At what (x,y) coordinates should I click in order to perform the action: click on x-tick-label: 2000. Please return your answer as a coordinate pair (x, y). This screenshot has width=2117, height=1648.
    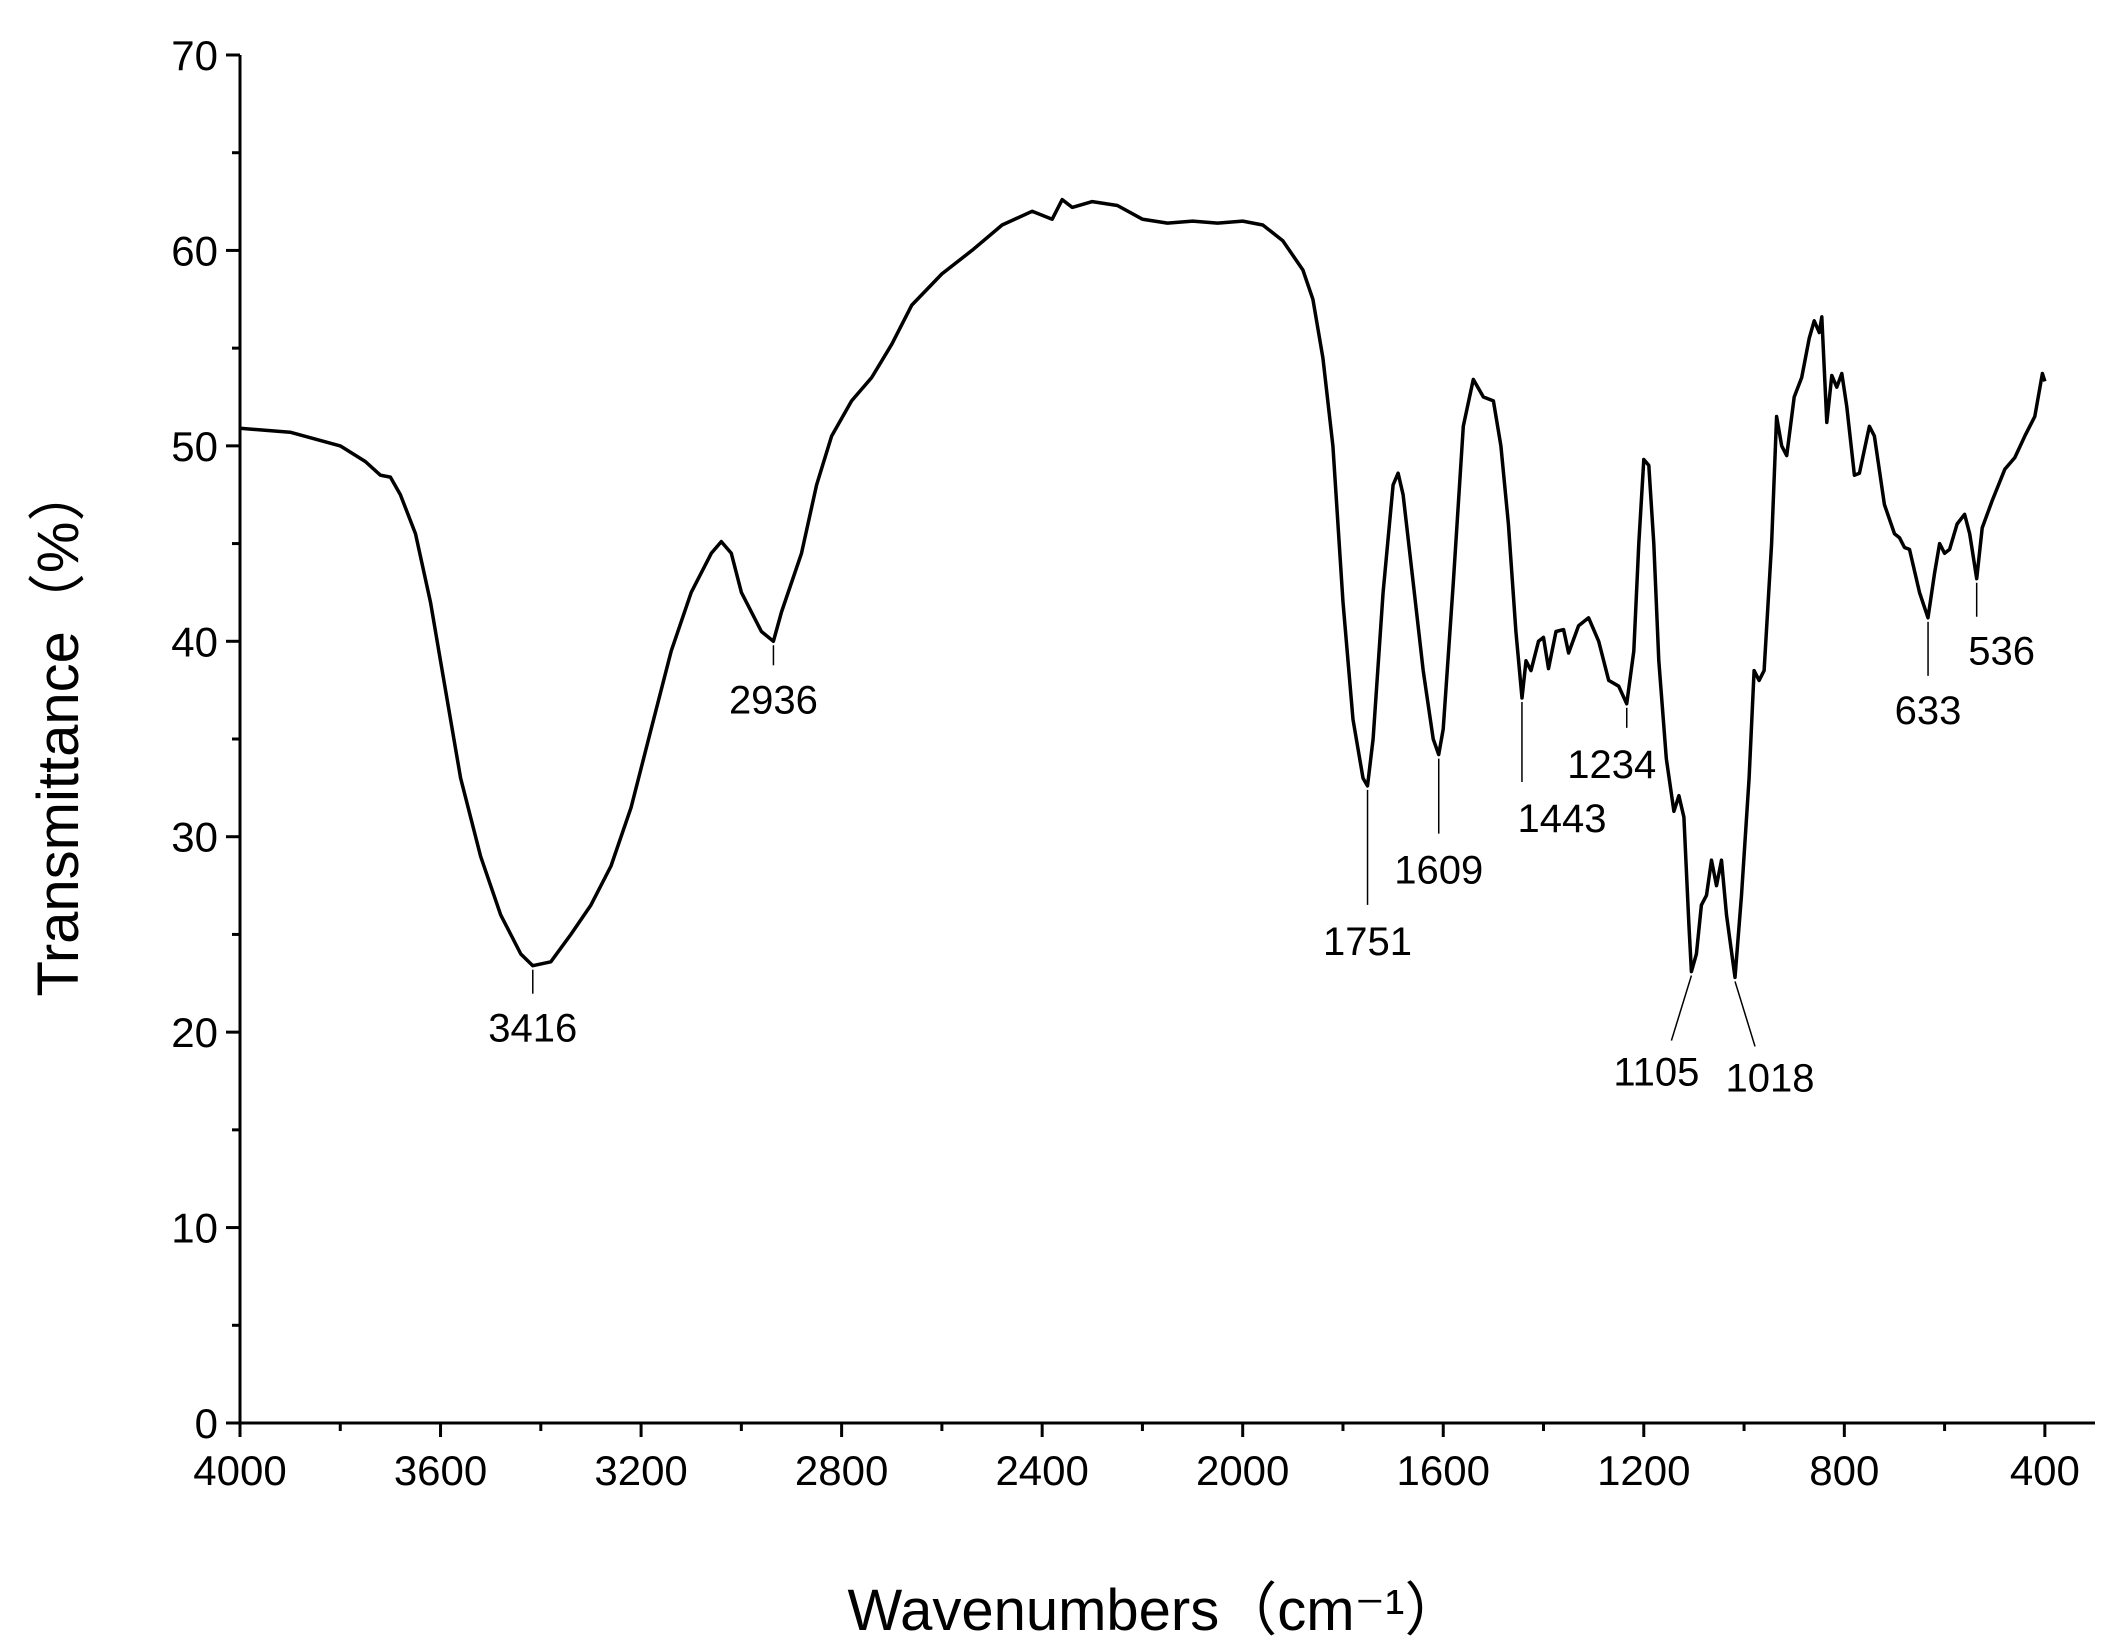
    Looking at the image, I should click on (1242, 1470).